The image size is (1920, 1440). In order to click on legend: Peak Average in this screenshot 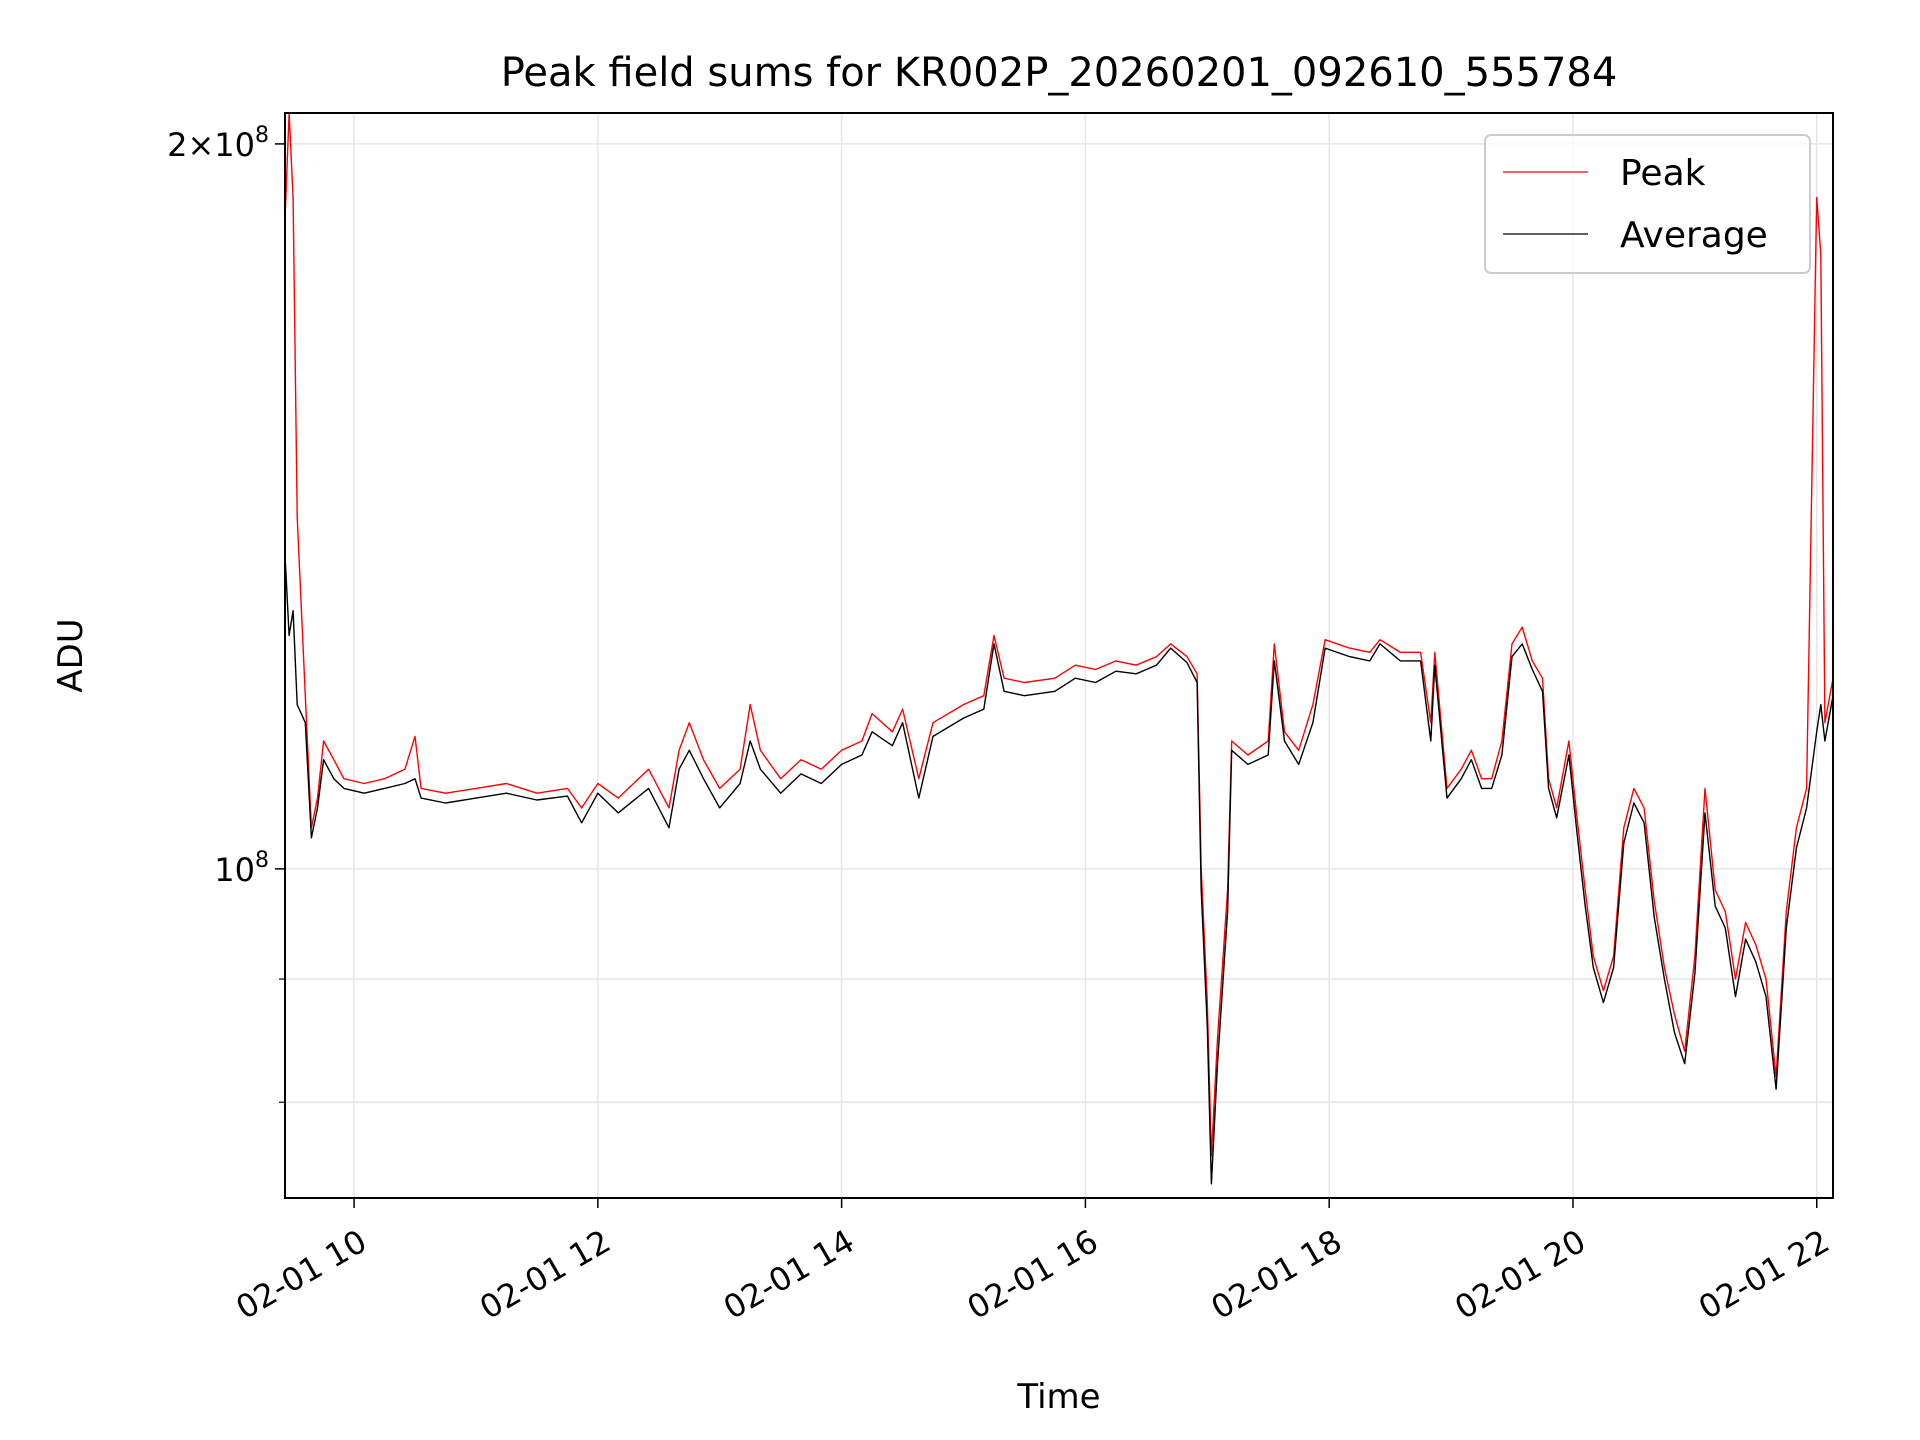, I will do `click(1647, 204)`.